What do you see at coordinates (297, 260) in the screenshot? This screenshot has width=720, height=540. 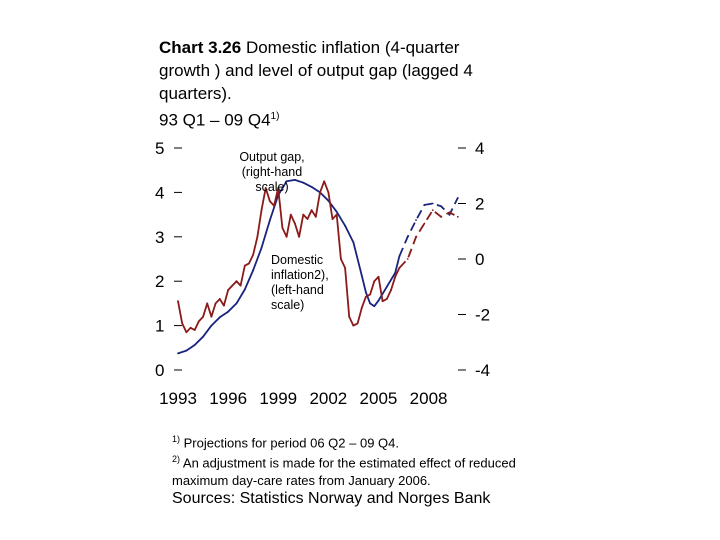 I see `inflation-annotation-line: Domestic` at bounding box center [297, 260].